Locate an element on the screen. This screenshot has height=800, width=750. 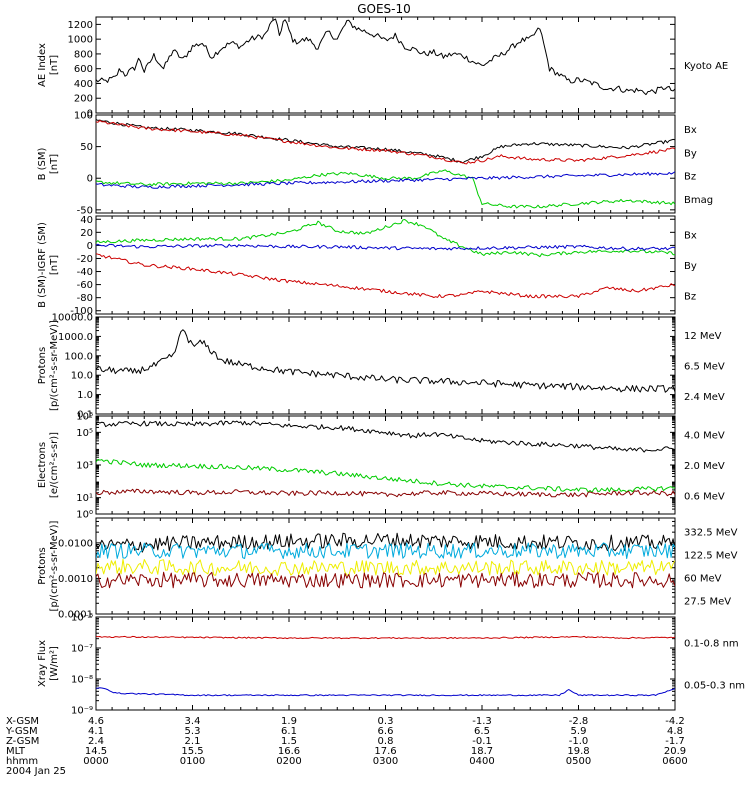
x-row-value: 0500 is located at coordinates (578, 761).